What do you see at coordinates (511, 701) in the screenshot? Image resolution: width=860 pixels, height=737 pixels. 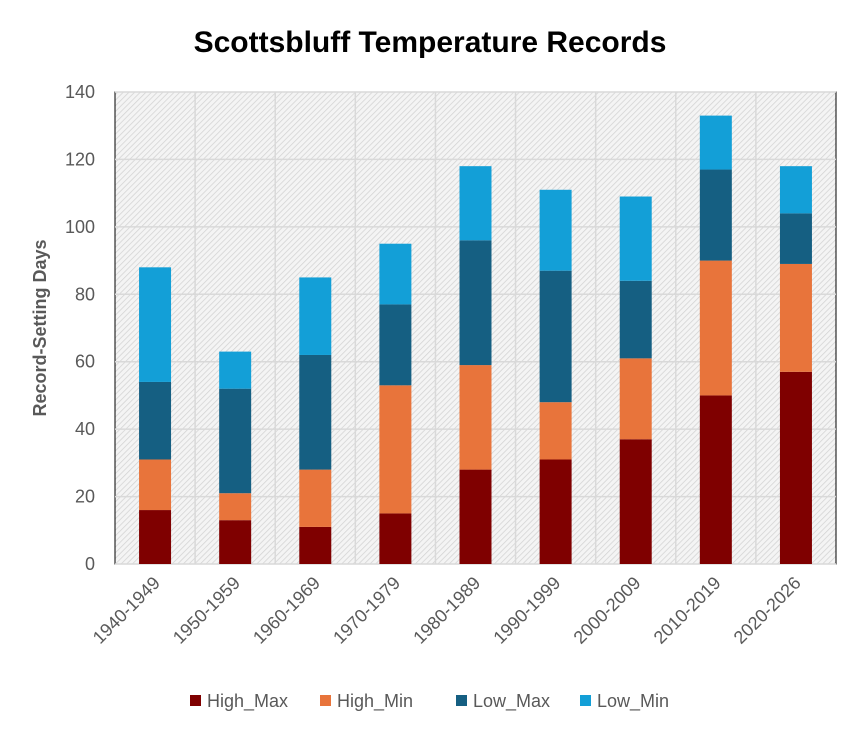 I see `legend-label: Low_Max` at bounding box center [511, 701].